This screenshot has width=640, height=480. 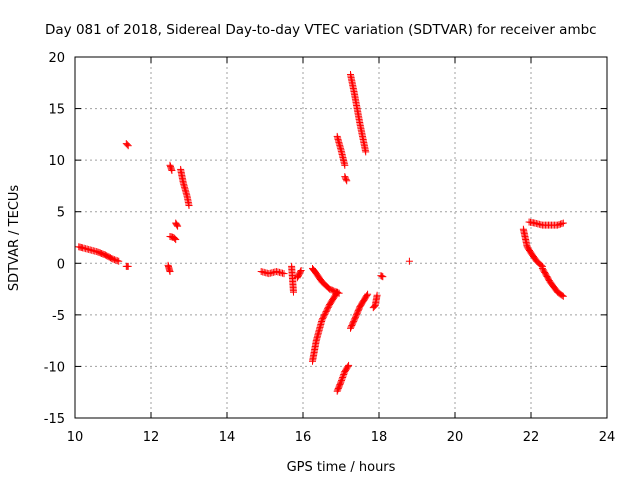 I want to click on x-tick-label: 12, so click(x=151, y=437).